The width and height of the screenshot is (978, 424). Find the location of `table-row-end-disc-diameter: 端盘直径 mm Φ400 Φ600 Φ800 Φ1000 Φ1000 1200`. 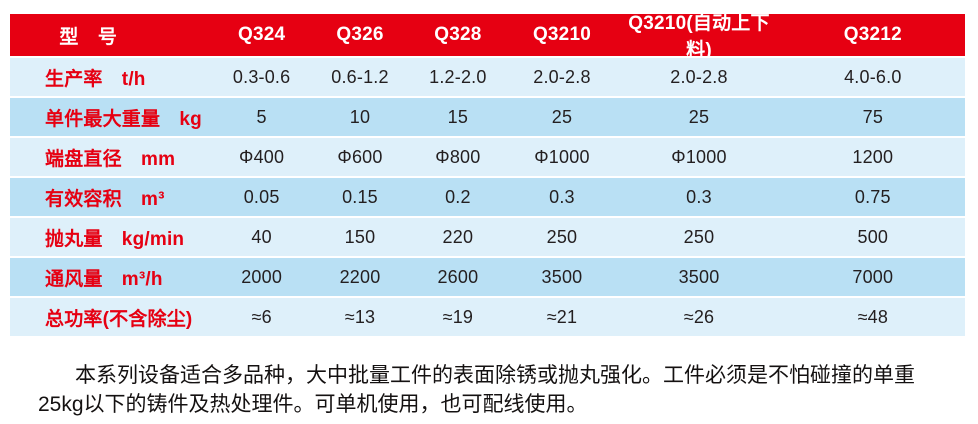

table-row-end-disc-diameter: 端盘直径 mm Φ400 Φ600 Φ800 Φ1000 Φ1000 1200 is located at coordinates (487, 157).